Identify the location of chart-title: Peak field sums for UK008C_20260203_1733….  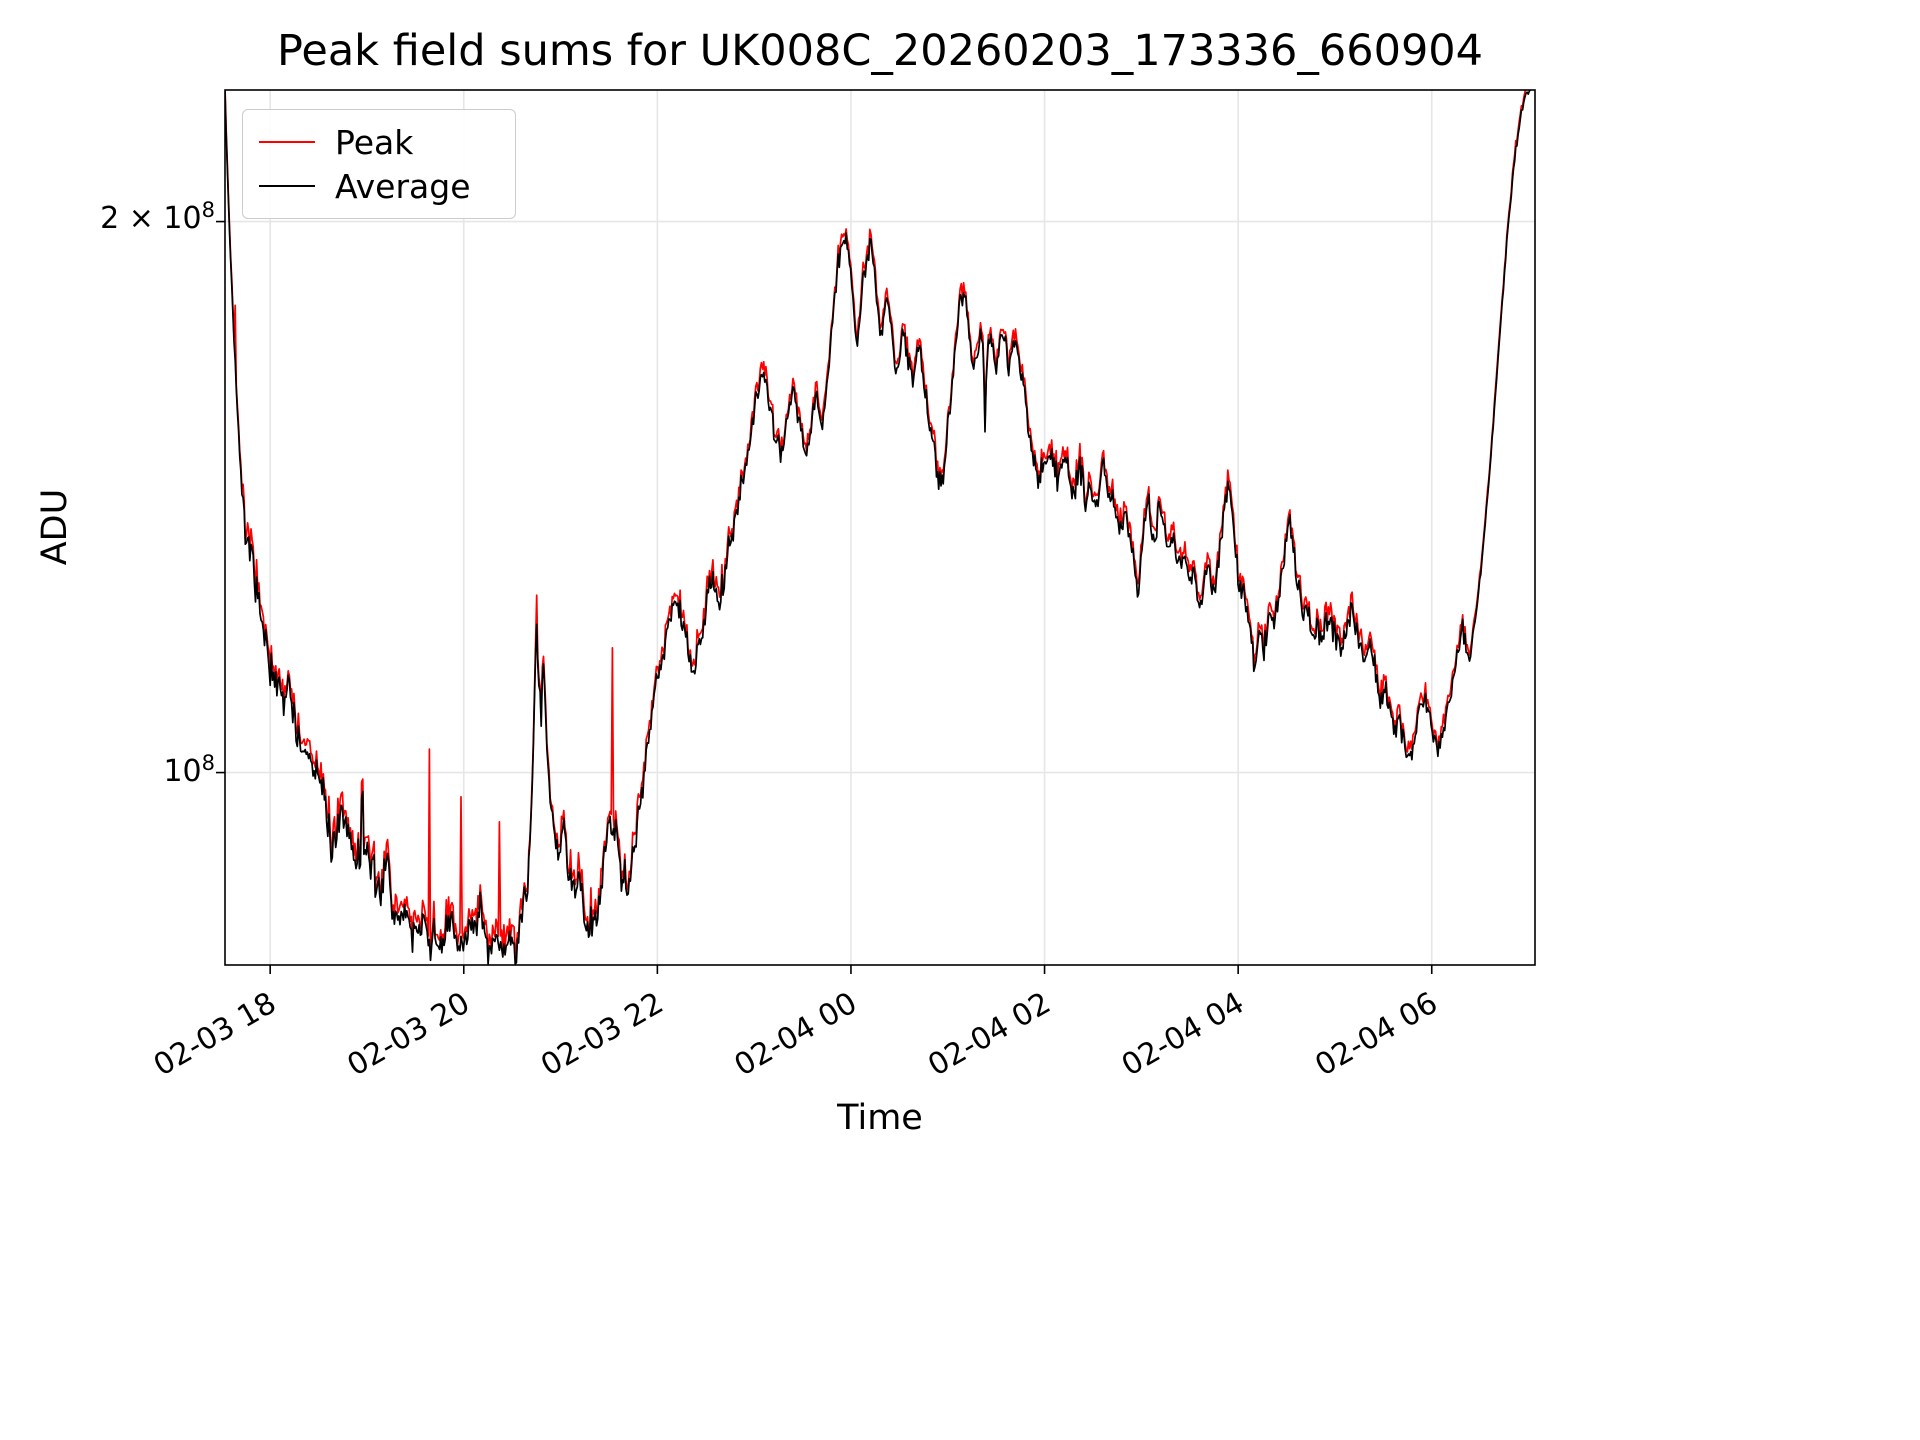
(880, 51).